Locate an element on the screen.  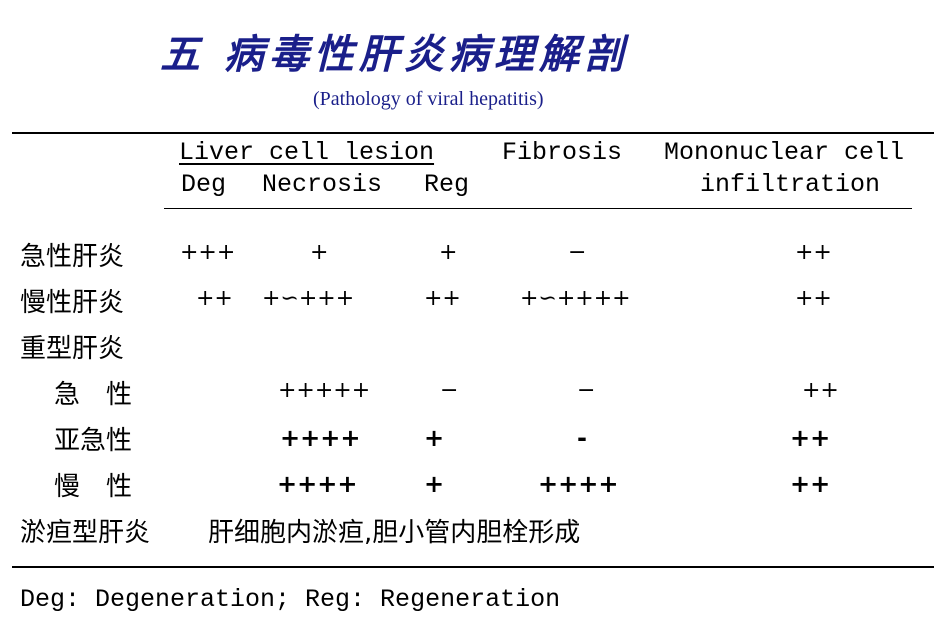
header-rule is located at coordinates (538, 208).